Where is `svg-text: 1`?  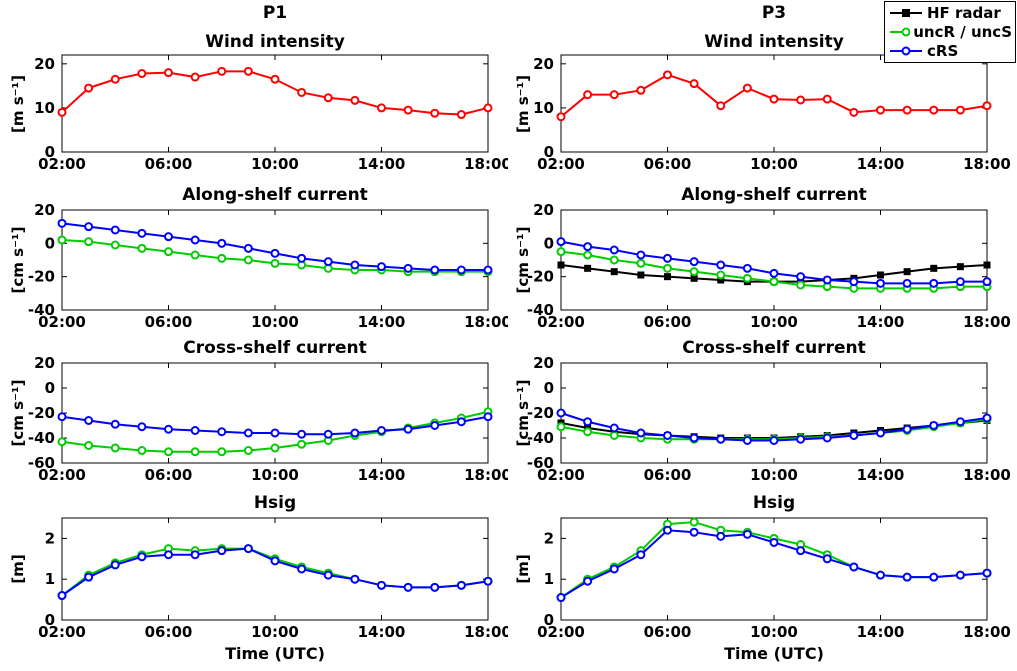 svg-text: 1 is located at coordinates (549, 579).